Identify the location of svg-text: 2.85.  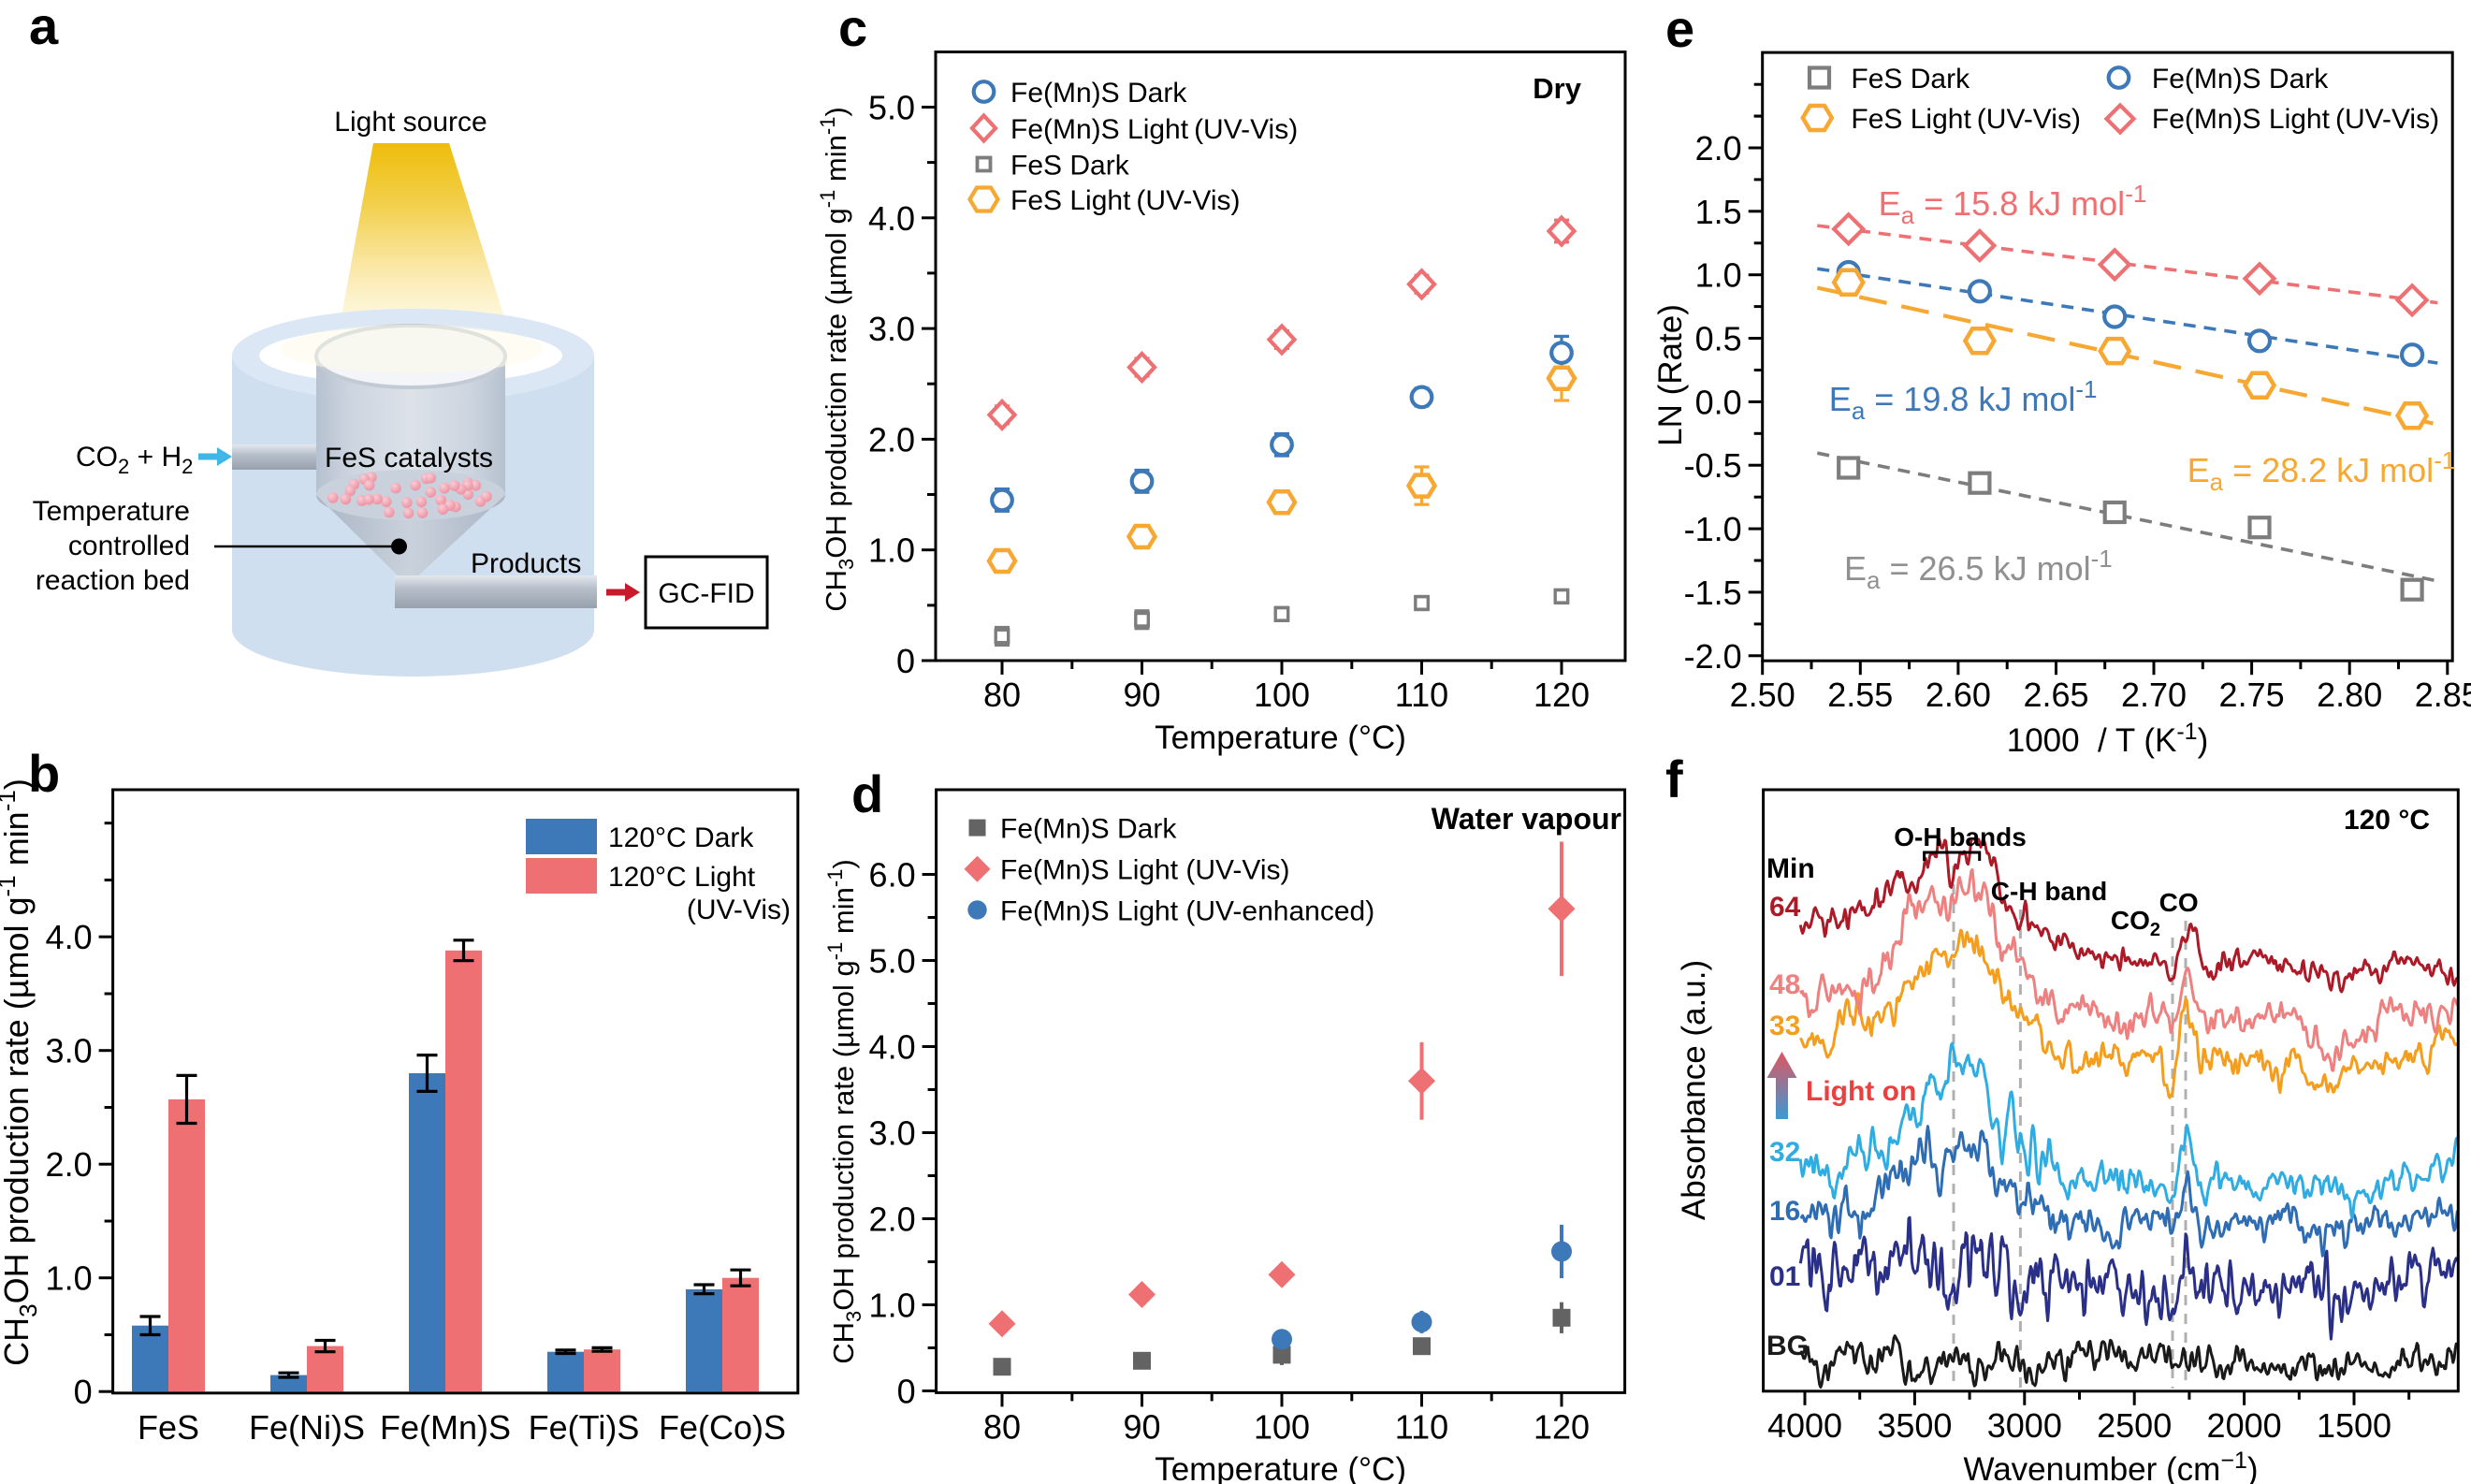
(2443, 695).